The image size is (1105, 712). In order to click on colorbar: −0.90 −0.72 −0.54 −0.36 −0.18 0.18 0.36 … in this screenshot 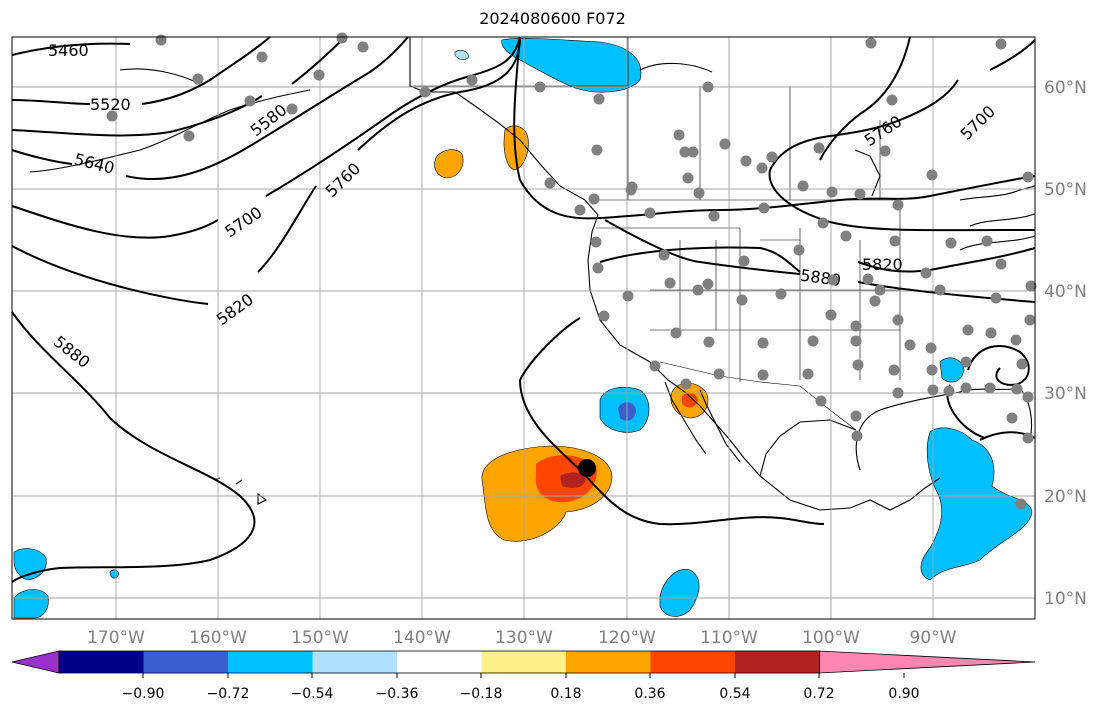, I will do `click(523, 676)`.